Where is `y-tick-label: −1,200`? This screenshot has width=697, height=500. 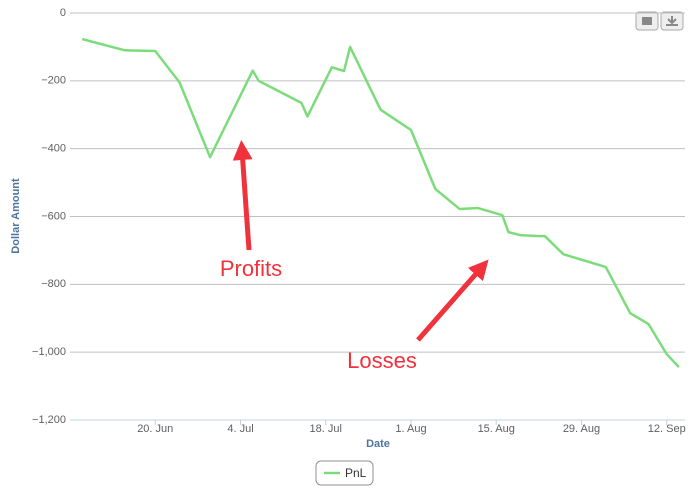
y-tick-label: −1,200 is located at coordinates (49, 420).